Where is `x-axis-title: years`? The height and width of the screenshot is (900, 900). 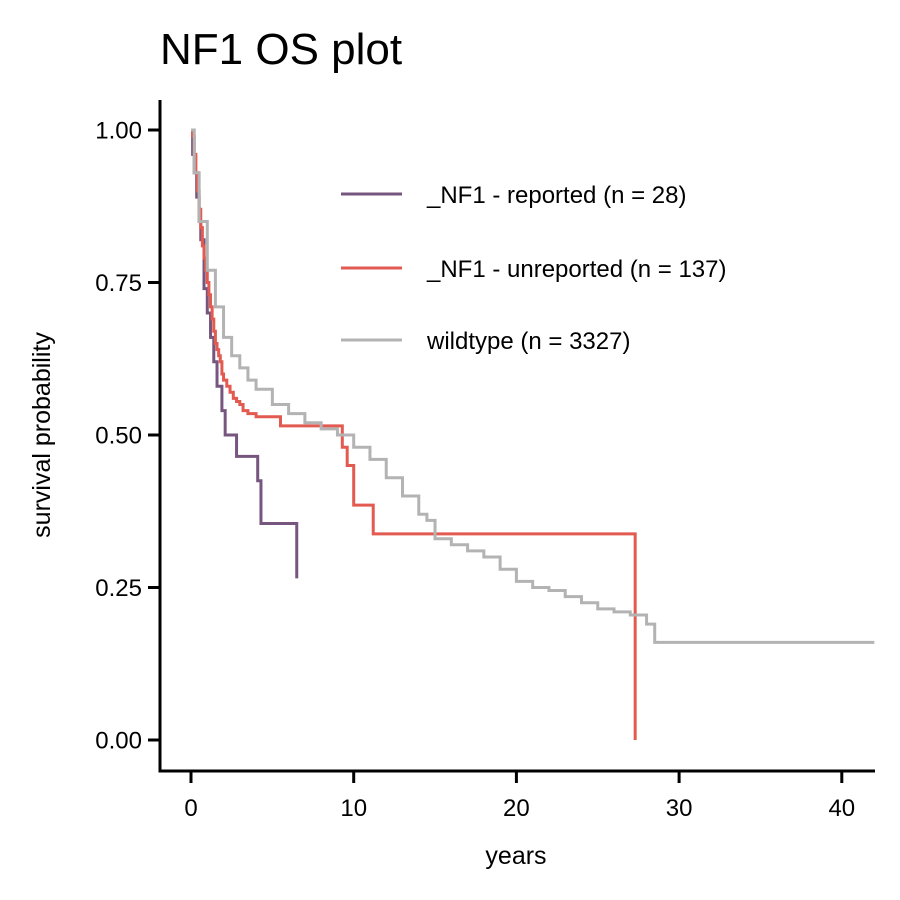 x-axis-title: years is located at coordinates (515, 856).